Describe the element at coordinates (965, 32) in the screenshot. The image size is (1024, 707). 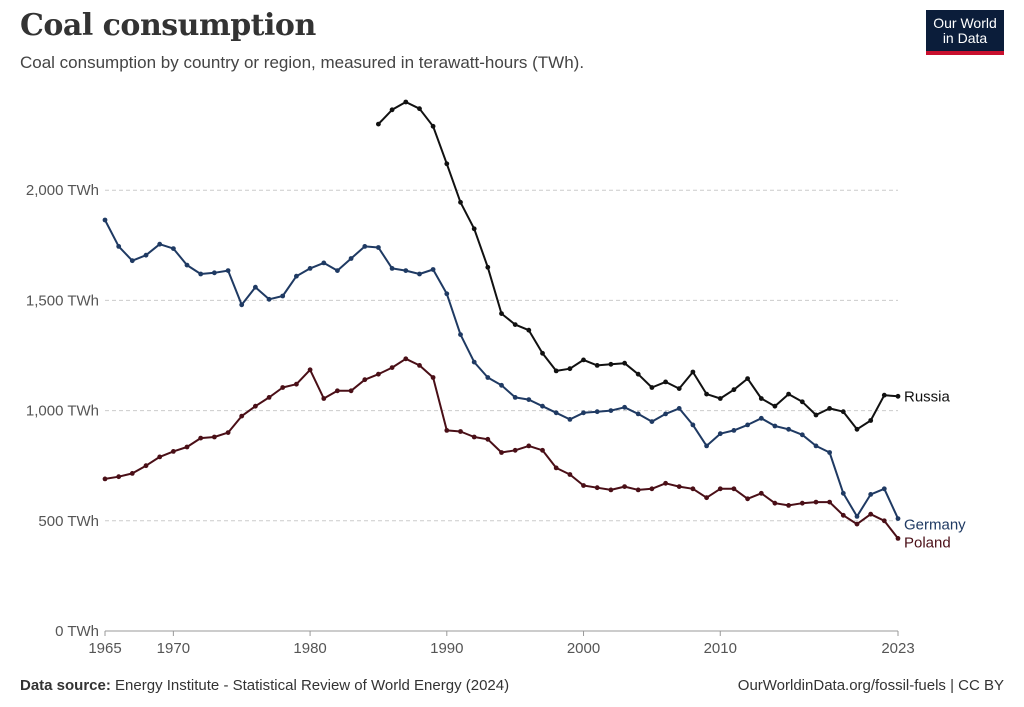
I see `owid-logo: Our World in Data` at that location.